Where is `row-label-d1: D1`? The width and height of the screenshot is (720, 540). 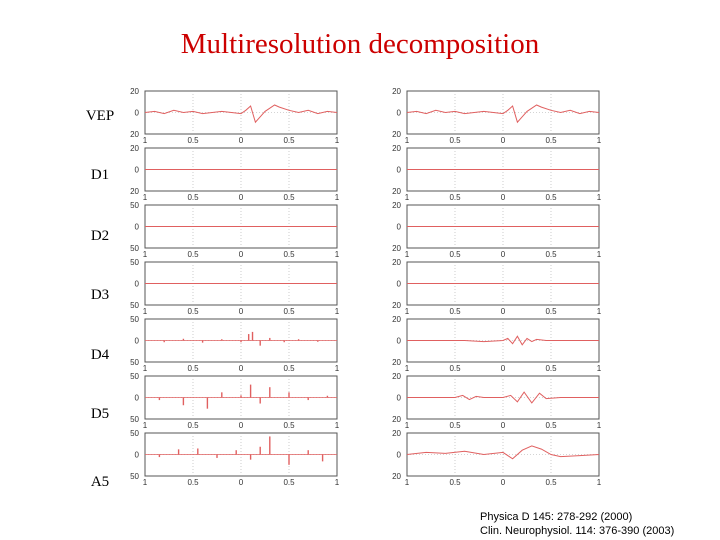 row-label-d1: D1 is located at coordinates (100, 175).